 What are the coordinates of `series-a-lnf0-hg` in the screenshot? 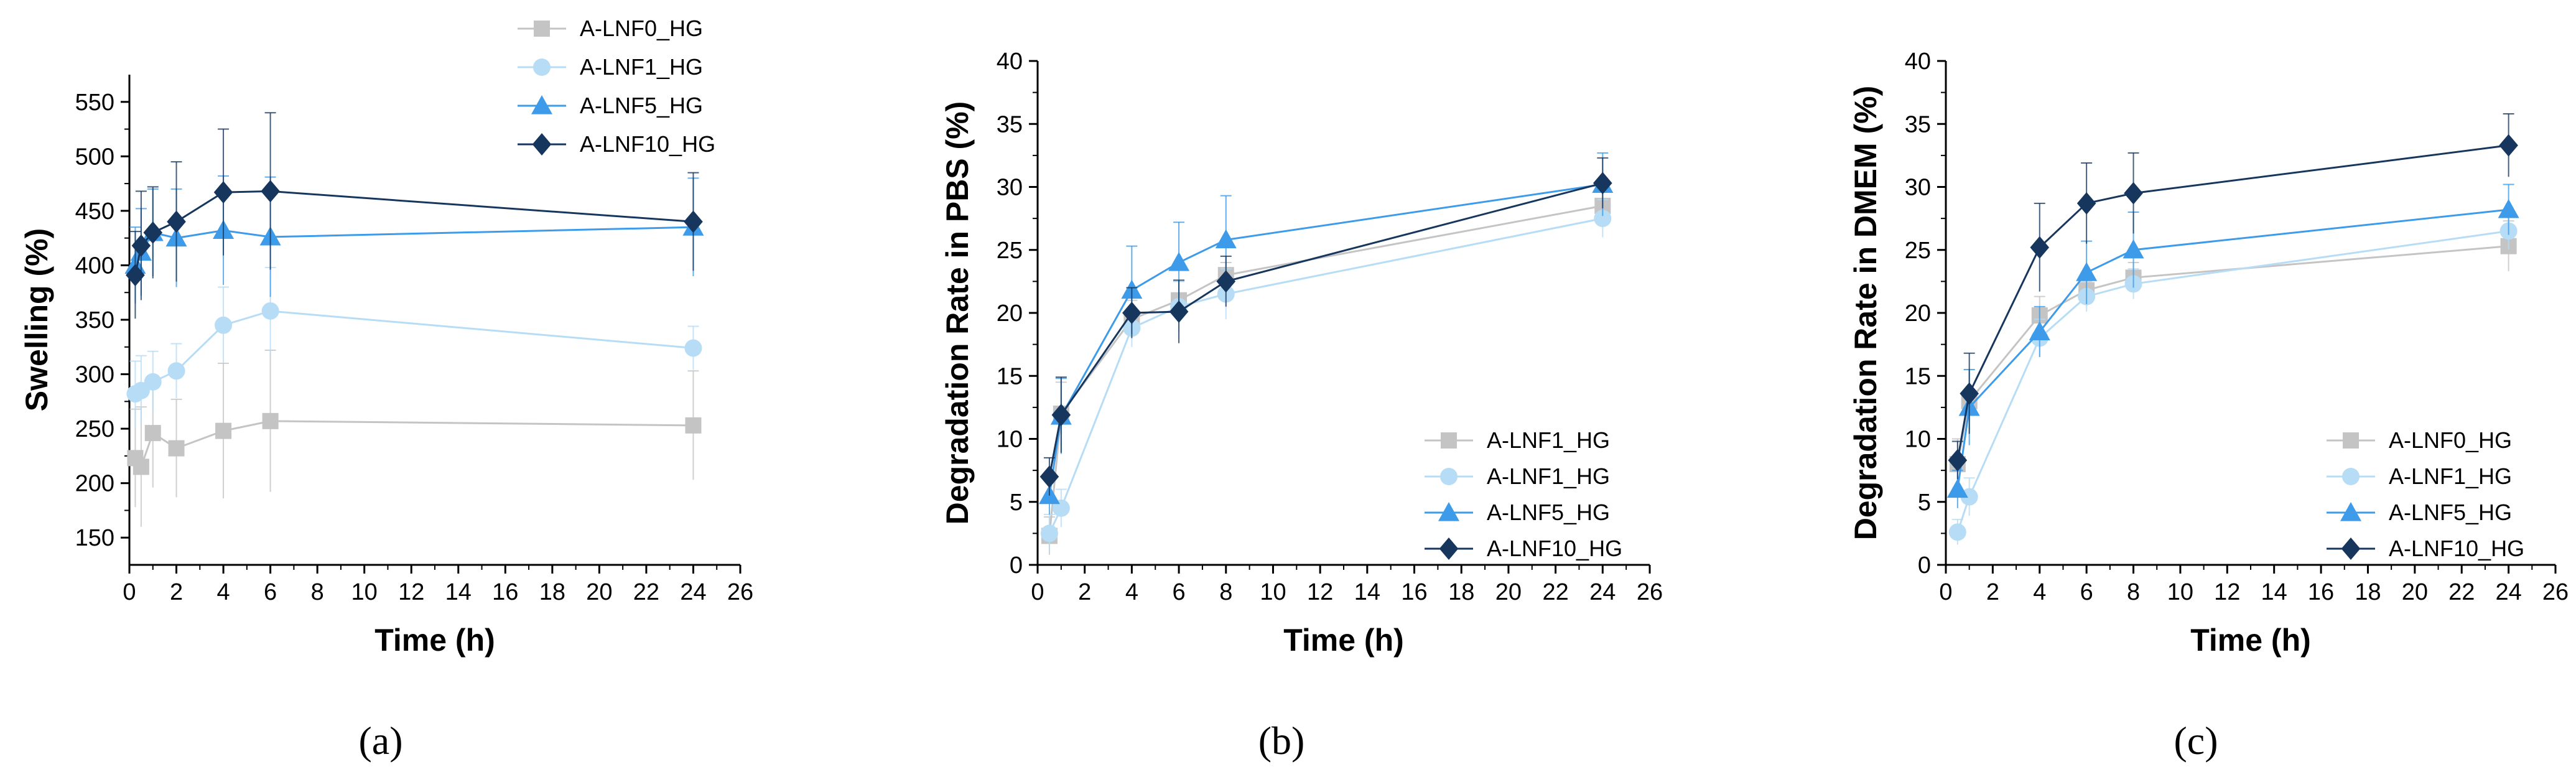 It's located at (414, 439).